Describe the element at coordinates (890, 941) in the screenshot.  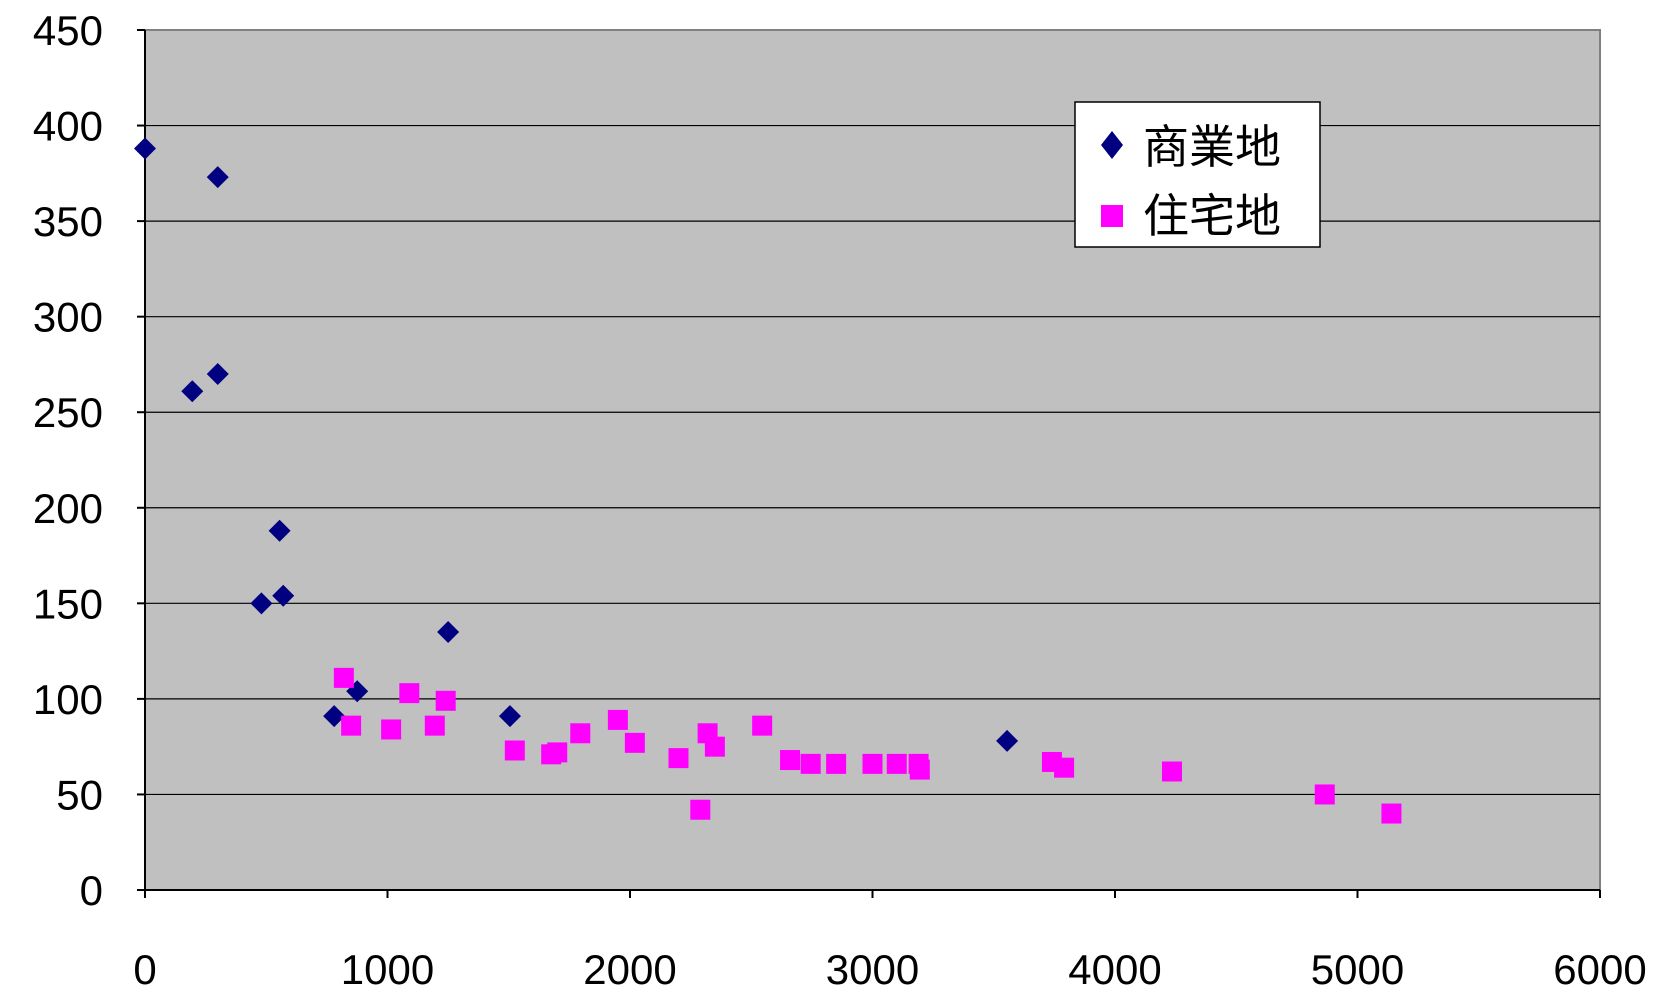
I see `x-axis-tick-labels: 0 1000 2000 3000 4000 5000 6000` at that location.